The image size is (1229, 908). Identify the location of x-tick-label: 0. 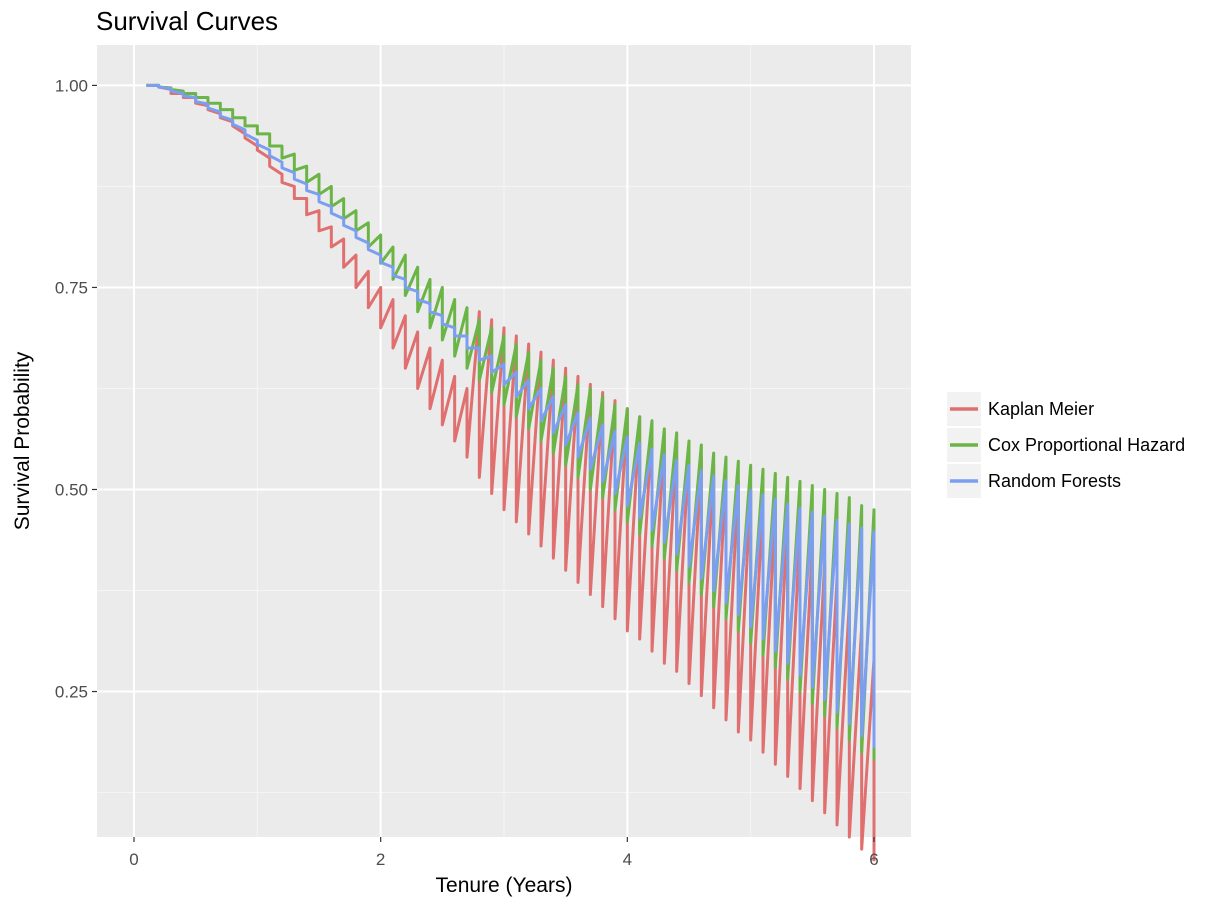
(133, 859).